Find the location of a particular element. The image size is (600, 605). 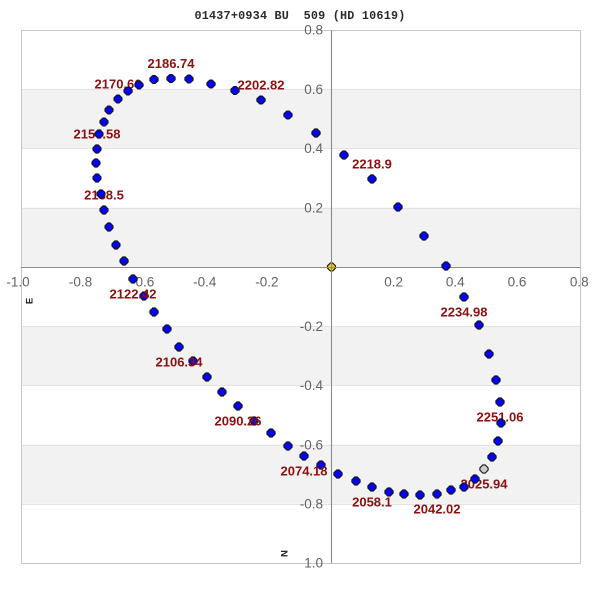

svg-text: 2042.02 is located at coordinates (437, 509).